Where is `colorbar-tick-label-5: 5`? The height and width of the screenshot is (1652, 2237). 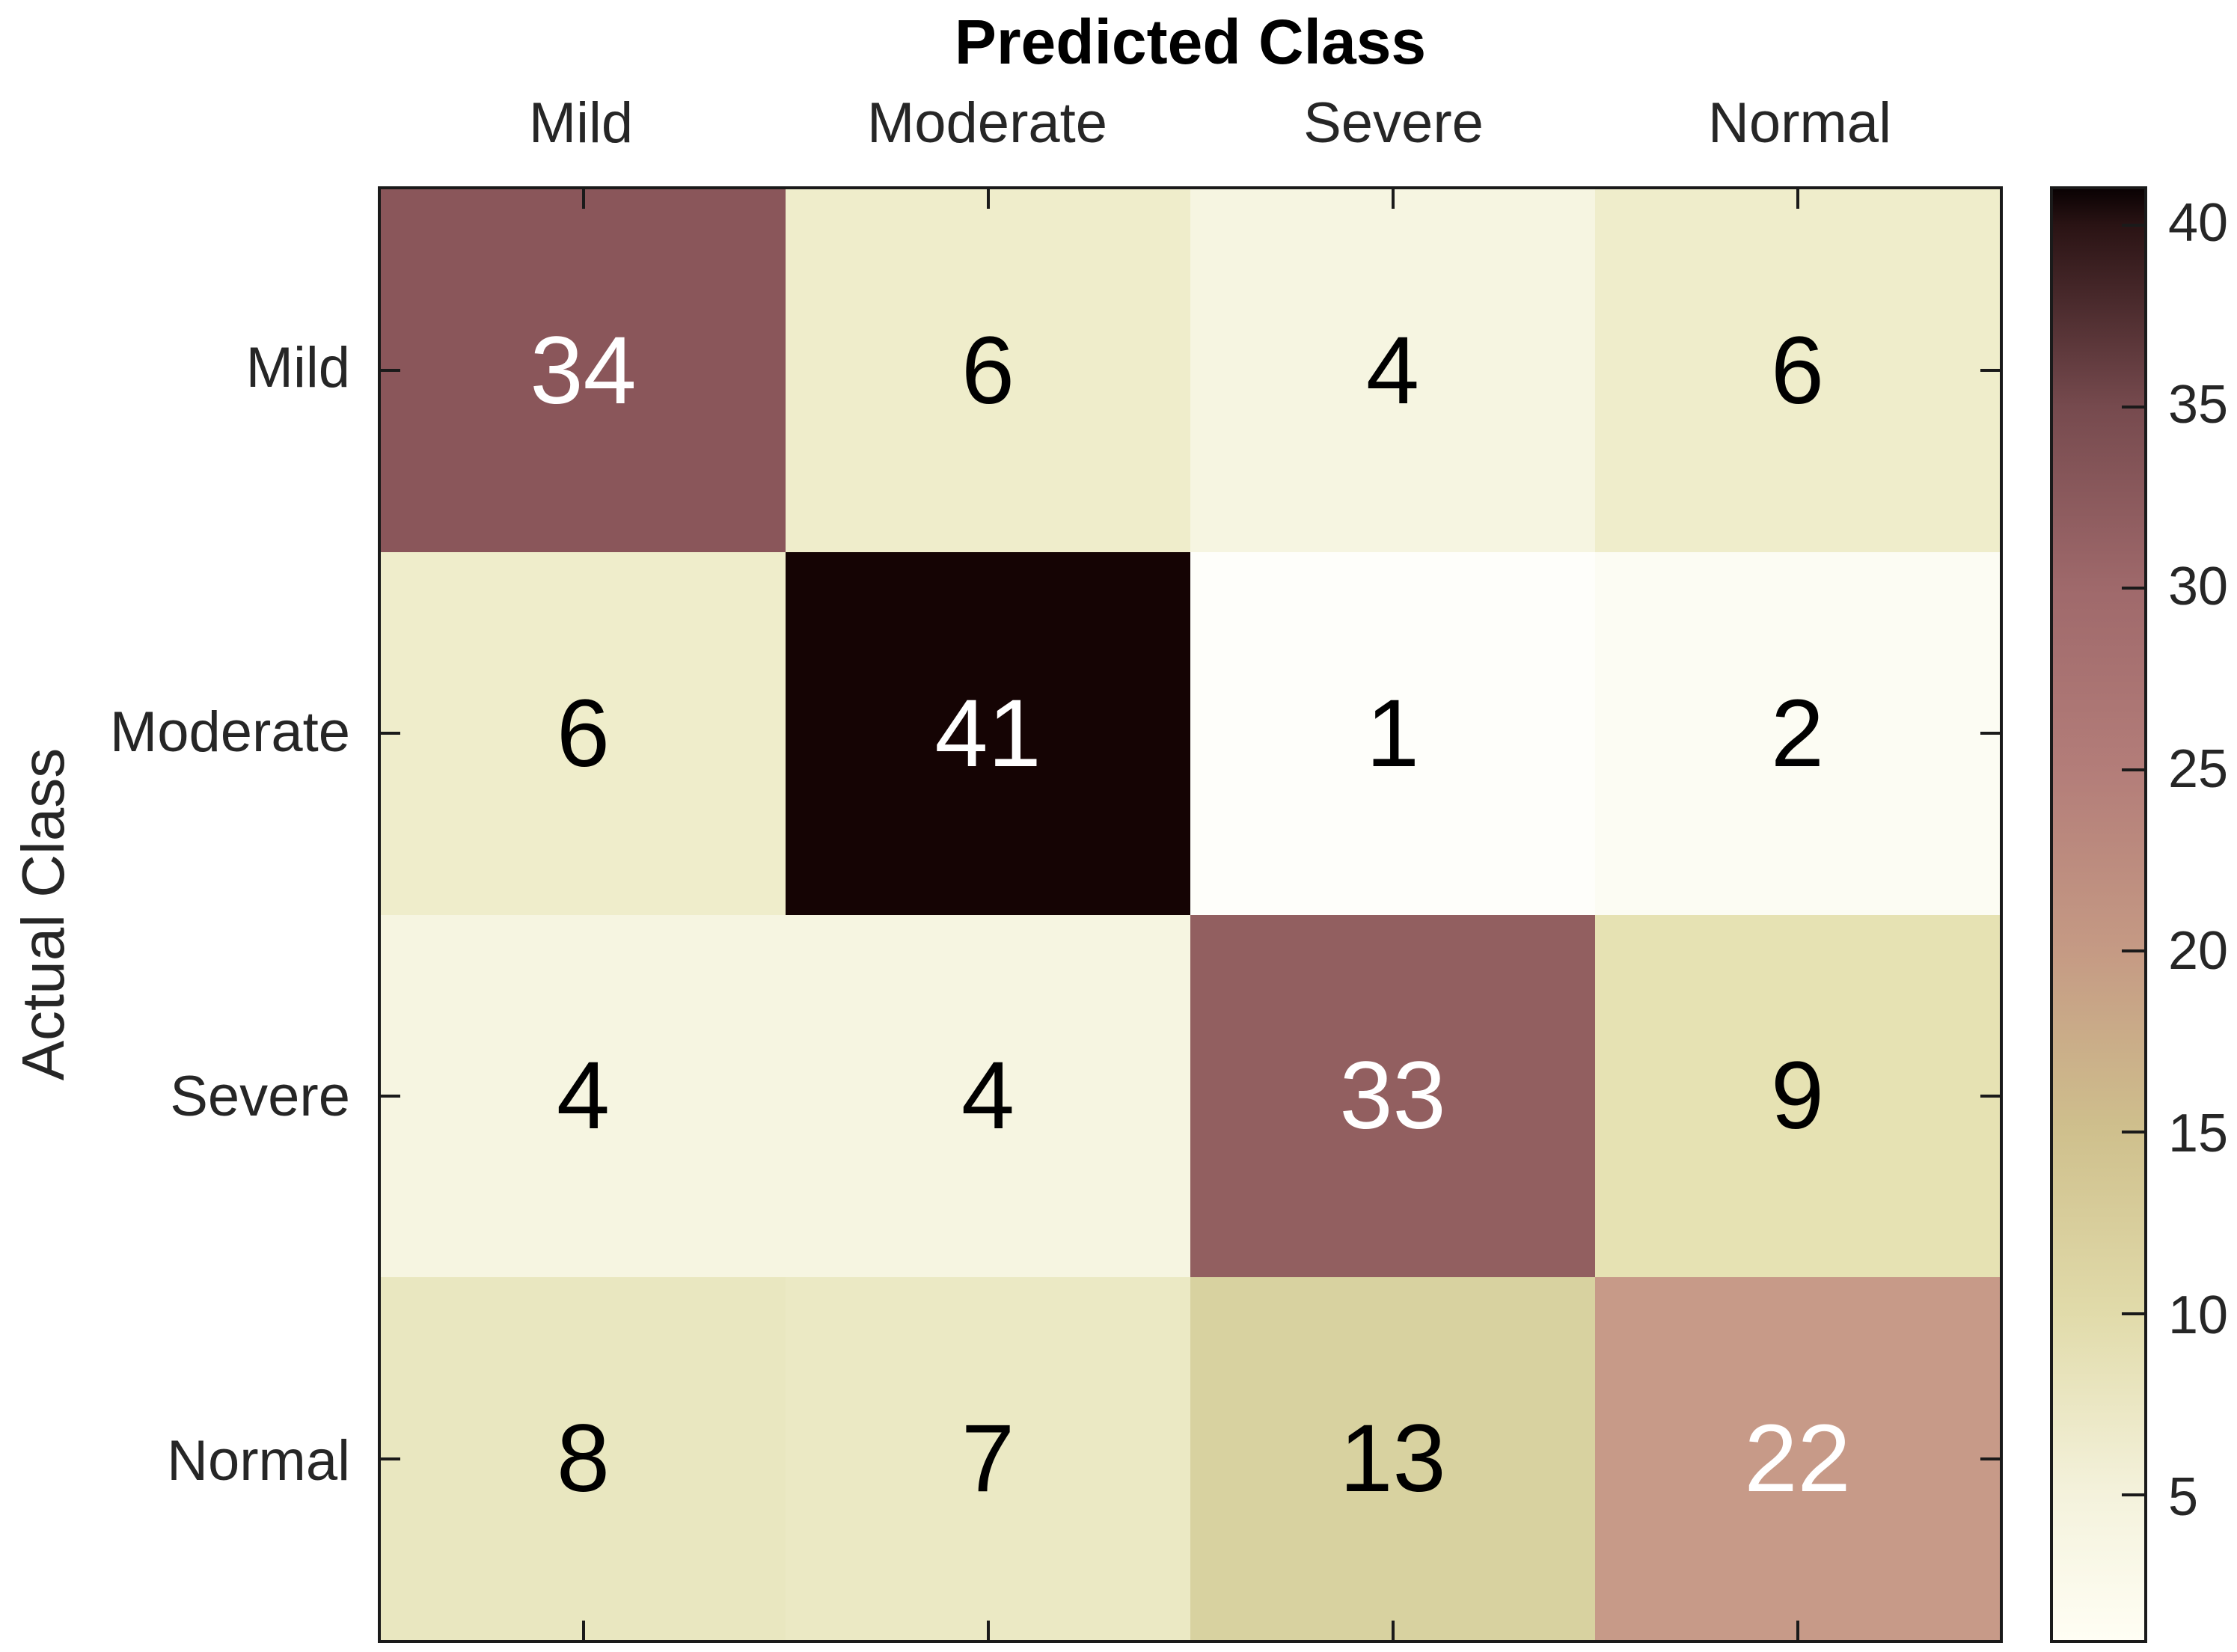 colorbar-tick-label-5: 5 is located at coordinates (2183, 1497).